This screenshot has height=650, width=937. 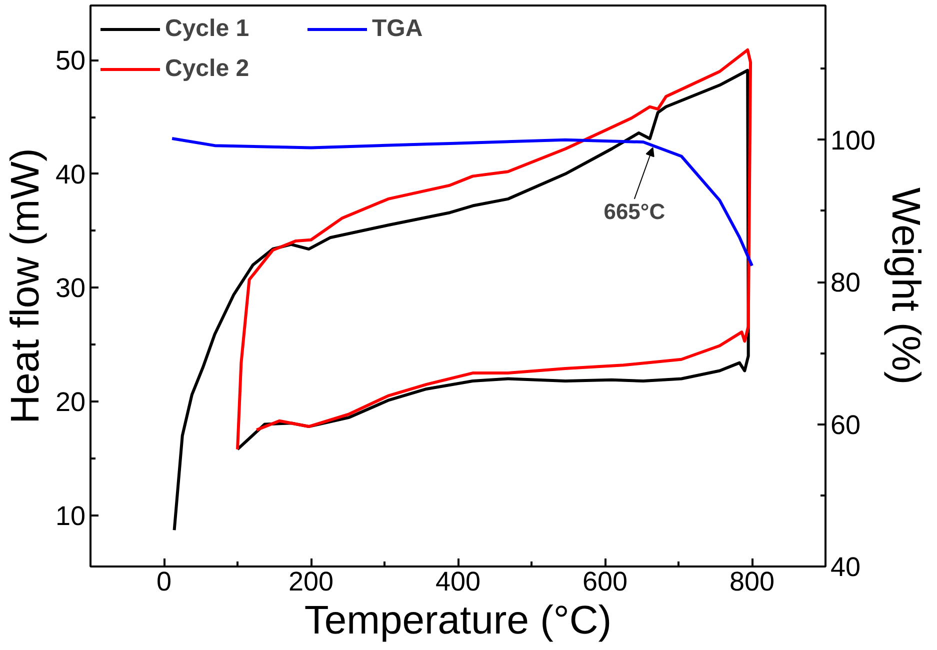 What do you see at coordinates (635, 211) in the screenshot?
I see `annotation: 665°C` at bounding box center [635, 211].